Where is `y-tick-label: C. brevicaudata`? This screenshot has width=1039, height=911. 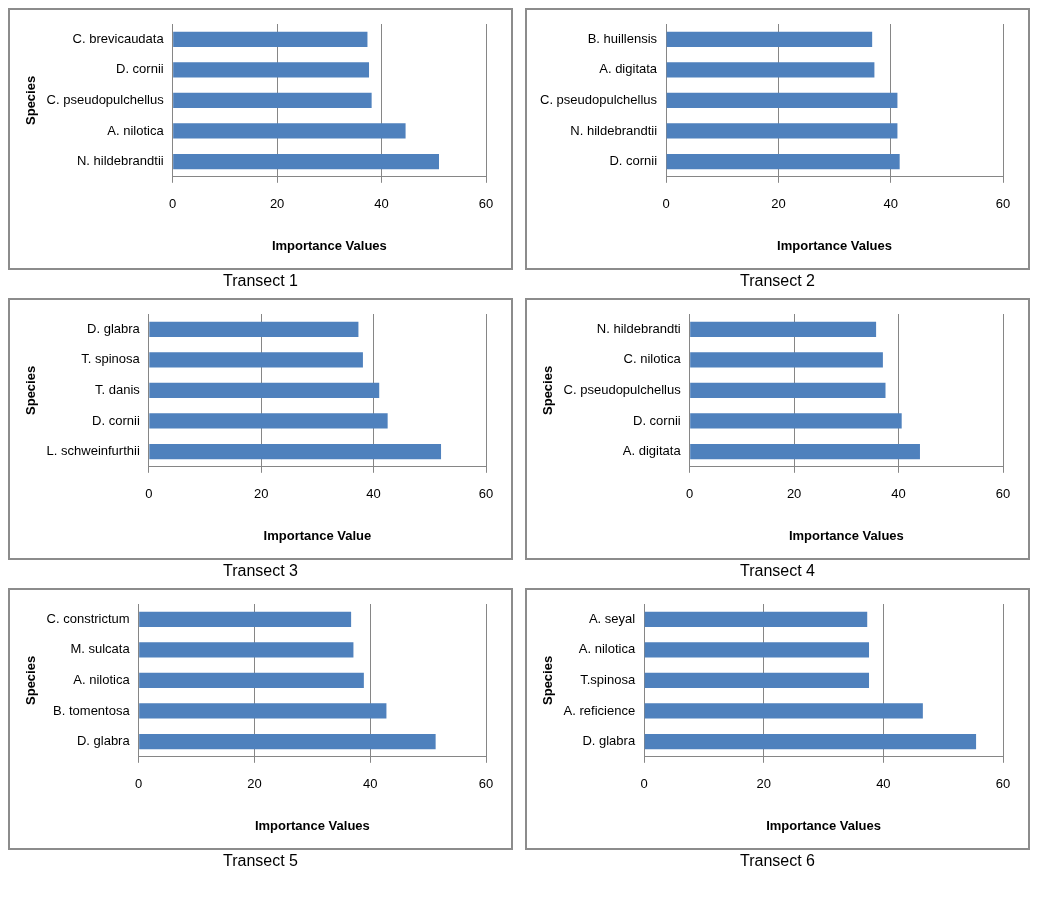 y-tick-label: C. brevicaudata is located at coordinates (118, 38).